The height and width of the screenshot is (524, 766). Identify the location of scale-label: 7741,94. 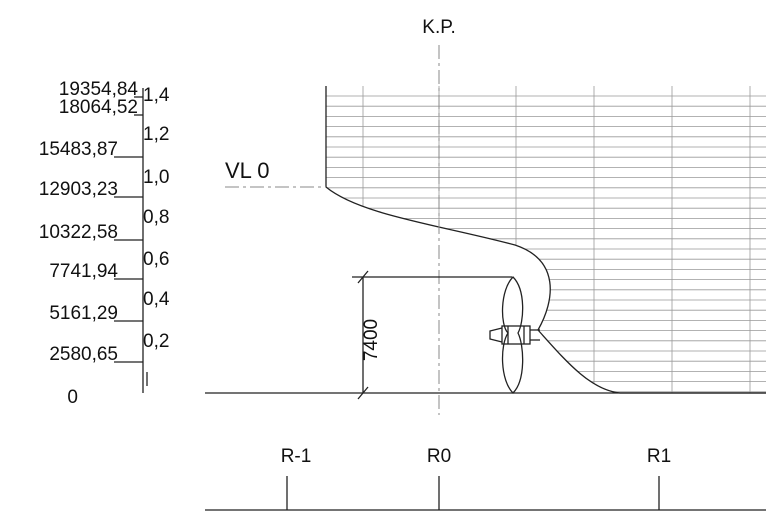
(83, 271).